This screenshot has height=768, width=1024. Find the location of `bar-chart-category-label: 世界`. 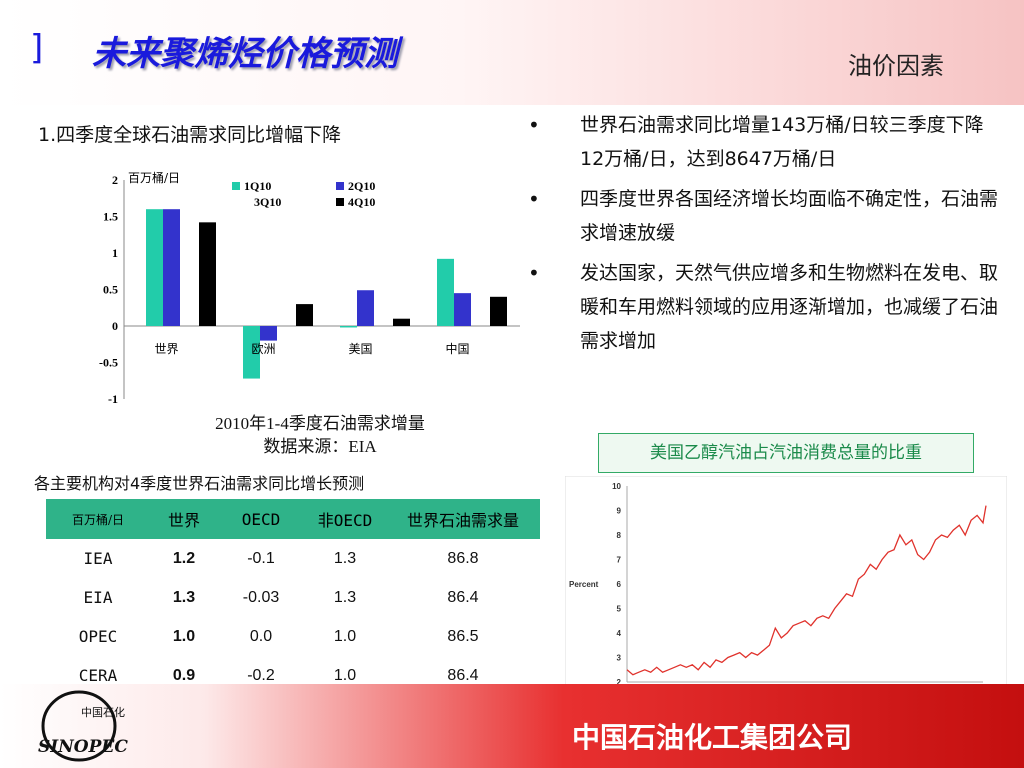

bar-chart-category-label: 世界 is located at coordinates (166, 349).